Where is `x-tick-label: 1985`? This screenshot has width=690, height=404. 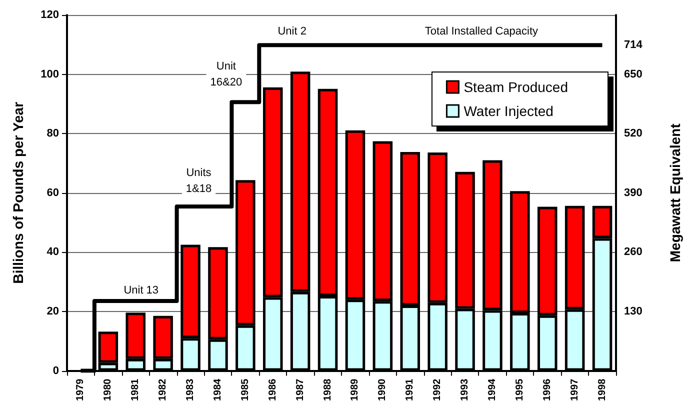
x-tick-label: 1985 is located at coordinates (245, 390).